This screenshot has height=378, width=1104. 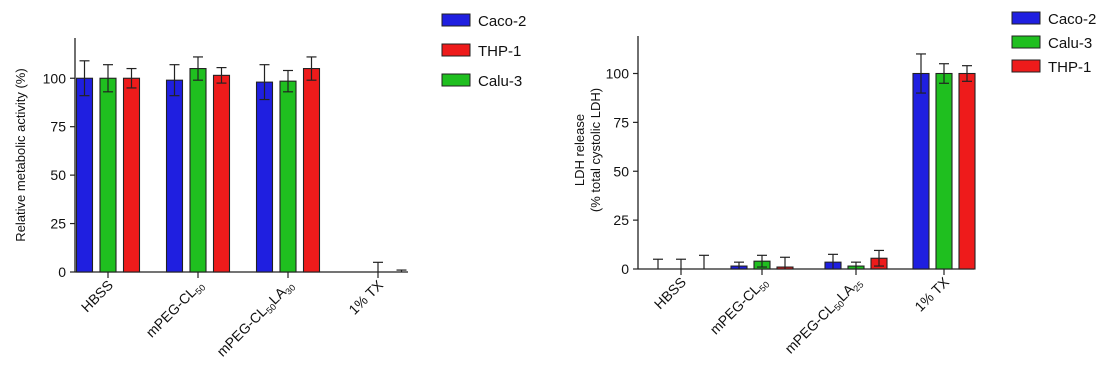 I want to click on y-axis-label: LDH release, so click(x=579, y=150).